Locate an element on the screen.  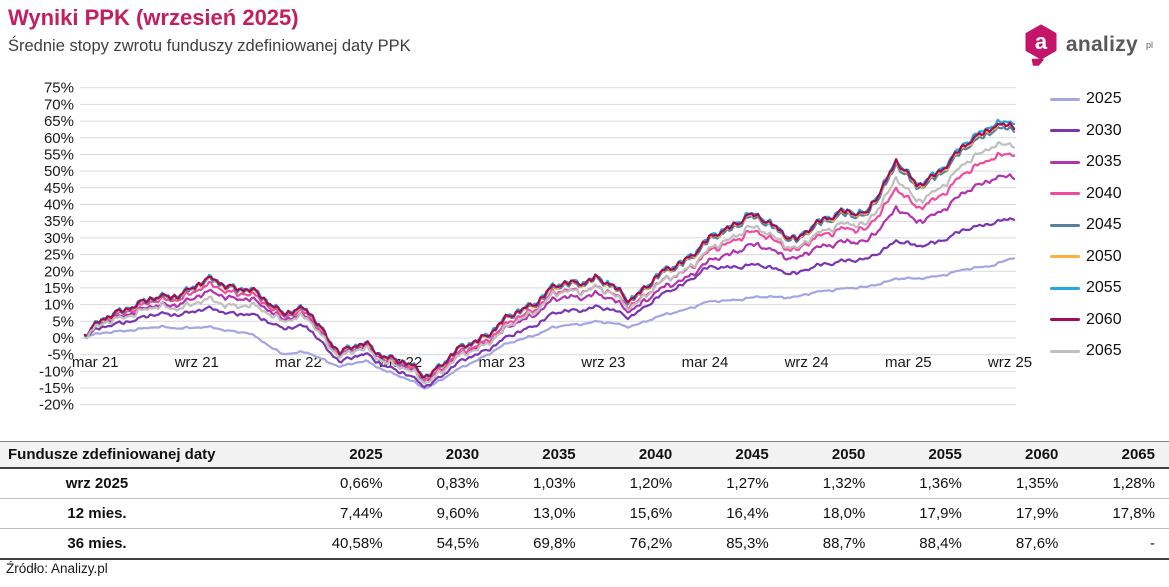
table-row-label: 12 mies. is located at coordinates (97, 513).